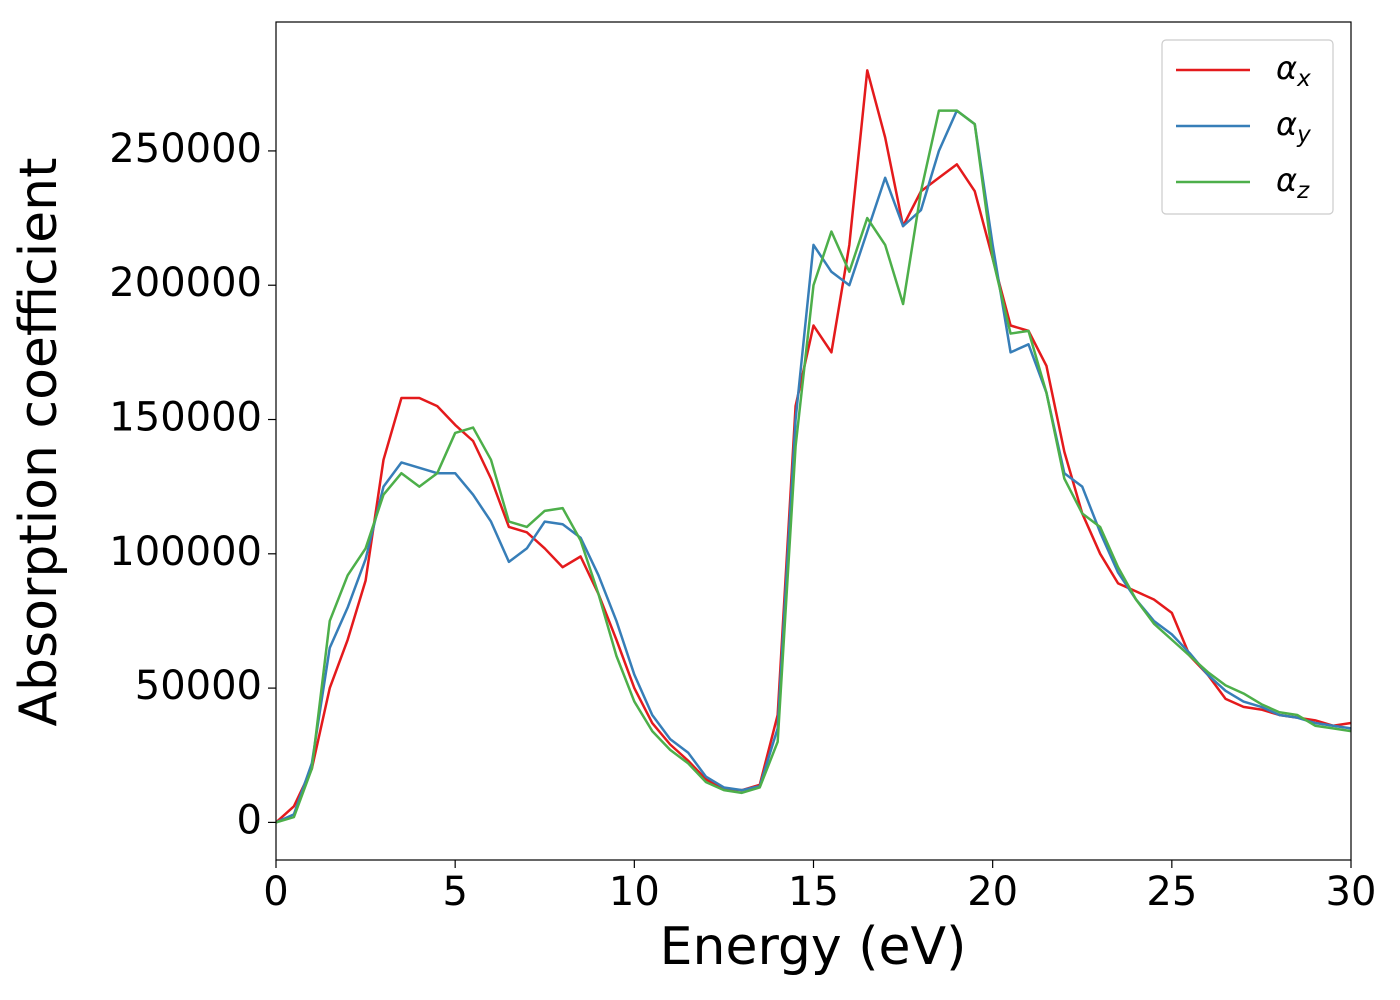 The width and height of the screenshot is (1400, 1000). Describe the element at coordinates (1293, 70) in the screenshot. I see `legend-label: αx` at that location.